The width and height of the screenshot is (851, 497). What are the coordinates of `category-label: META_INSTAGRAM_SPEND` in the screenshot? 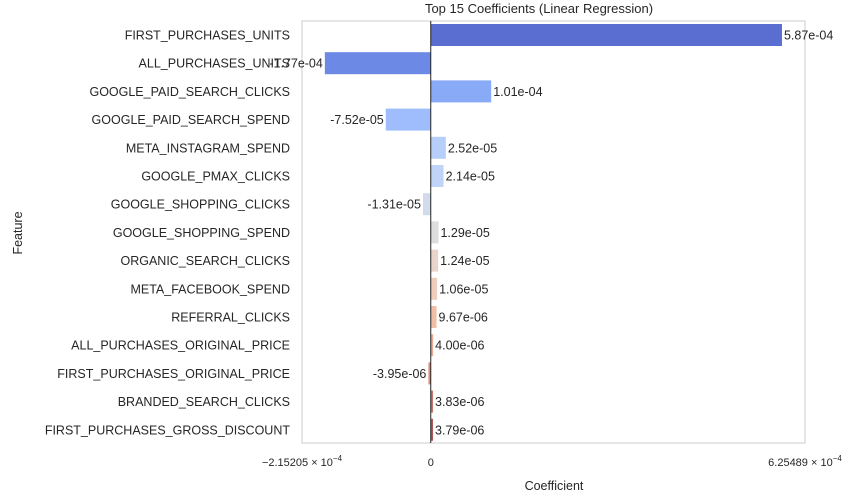 It's located at (208, 148).